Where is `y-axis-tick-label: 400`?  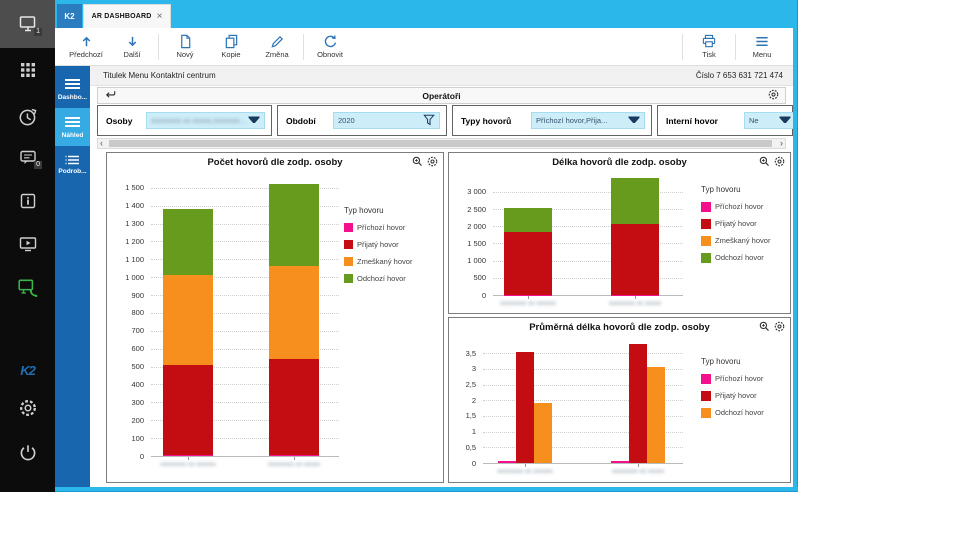
y-axis-tick-label: 400 is located at coordinates (137, 384).